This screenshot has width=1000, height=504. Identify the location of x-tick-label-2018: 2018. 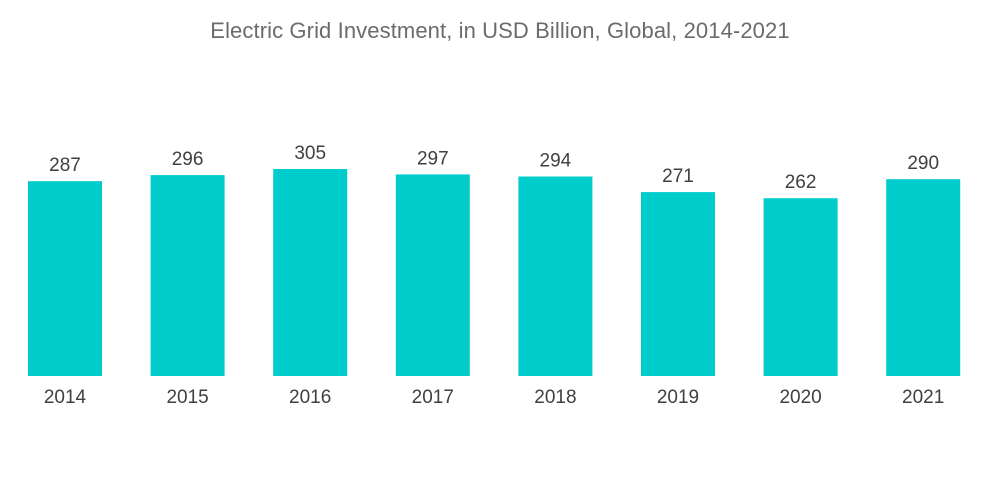
(555, 397).